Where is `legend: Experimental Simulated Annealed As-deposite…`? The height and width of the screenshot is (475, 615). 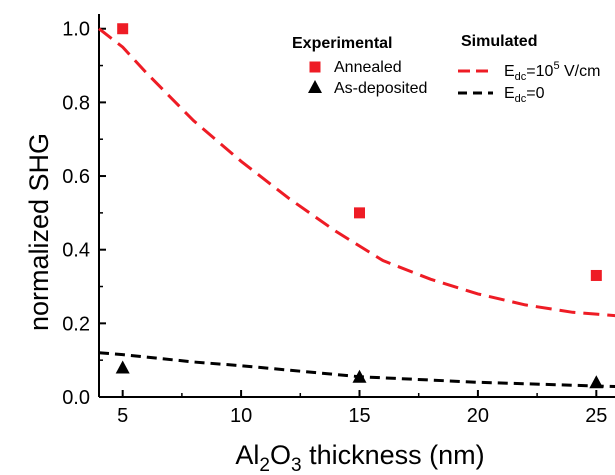 legend: Experimental Simulated Annealed As-deposite… is located at coordinates (446, 69).